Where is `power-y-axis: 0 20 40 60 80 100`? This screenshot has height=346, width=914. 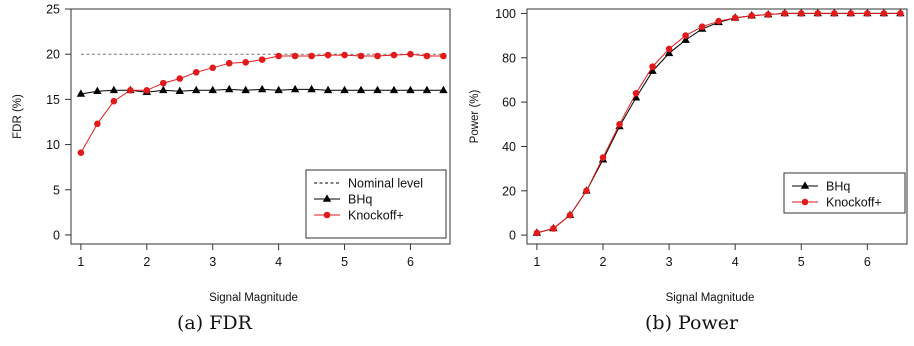 power-y-axis: 0 20 40 60 80 100 is located at coordinates (511, 125).